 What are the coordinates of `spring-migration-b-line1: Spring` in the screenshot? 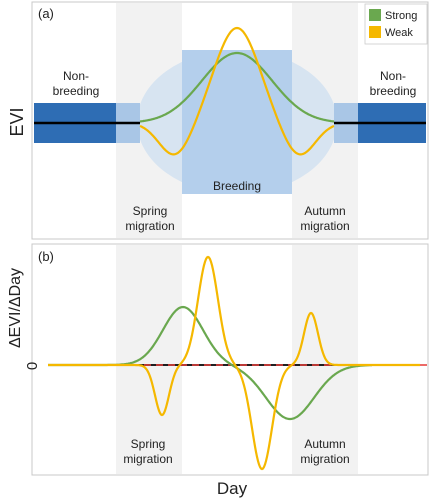 It's located at (148, 444).